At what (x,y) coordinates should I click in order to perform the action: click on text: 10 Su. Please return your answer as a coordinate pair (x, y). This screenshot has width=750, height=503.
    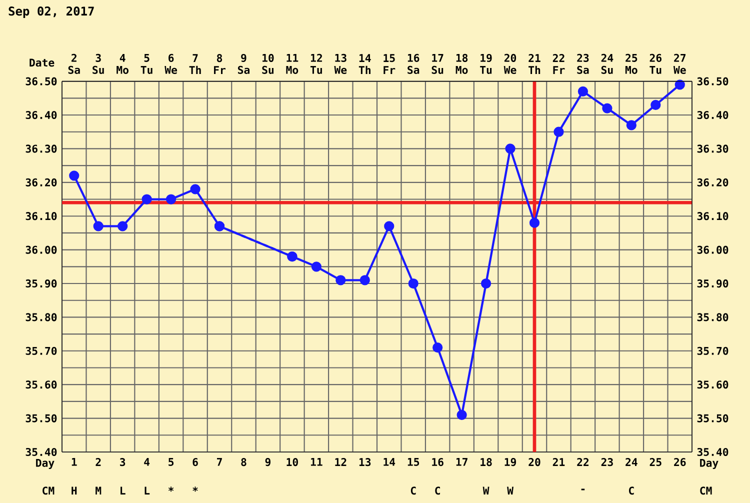
    Looking at the image, I should click on (268, 64).